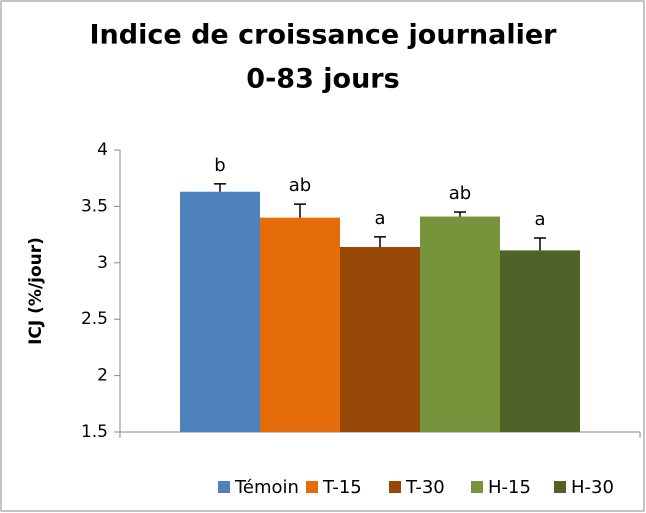 This screenshot has height=513, width=646. Describe the element at coordinates (219, 165) in the screenshot. I see `annotation: b` at that location.